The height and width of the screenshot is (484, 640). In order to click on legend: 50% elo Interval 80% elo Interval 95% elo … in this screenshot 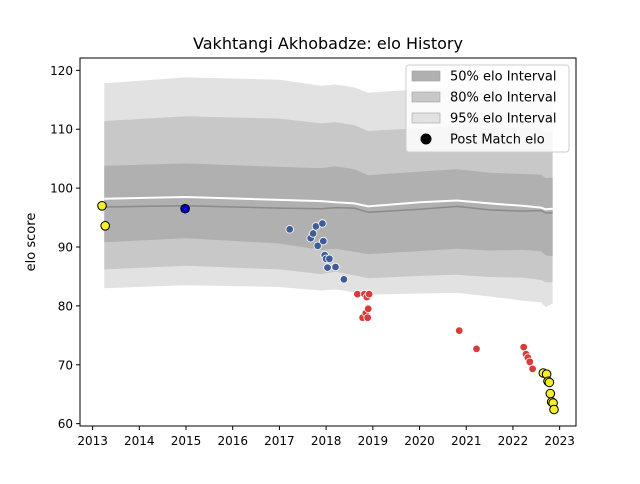, I will do `click(487, 108)`.